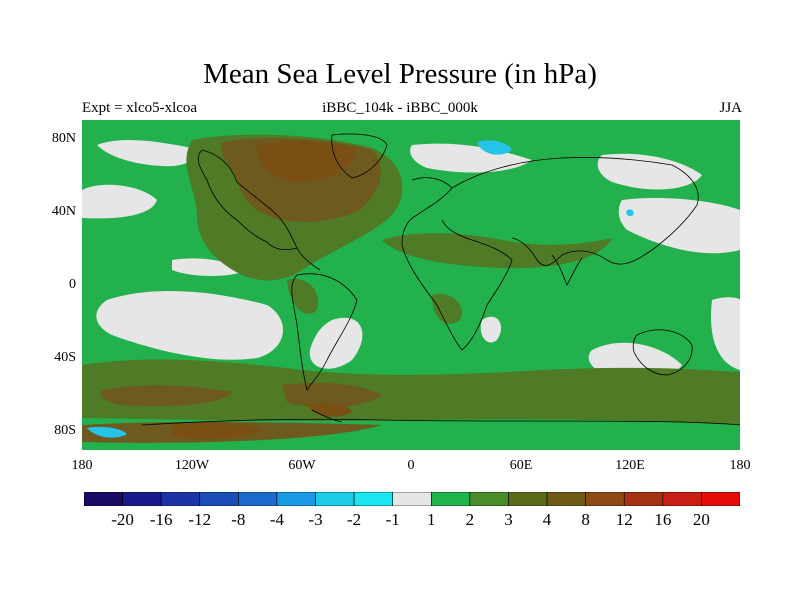 This screenshot has height=600, width=800. Describe the element at coordinates (63, 211) in the screenshot. I see `lat-label: 40N` at that location.